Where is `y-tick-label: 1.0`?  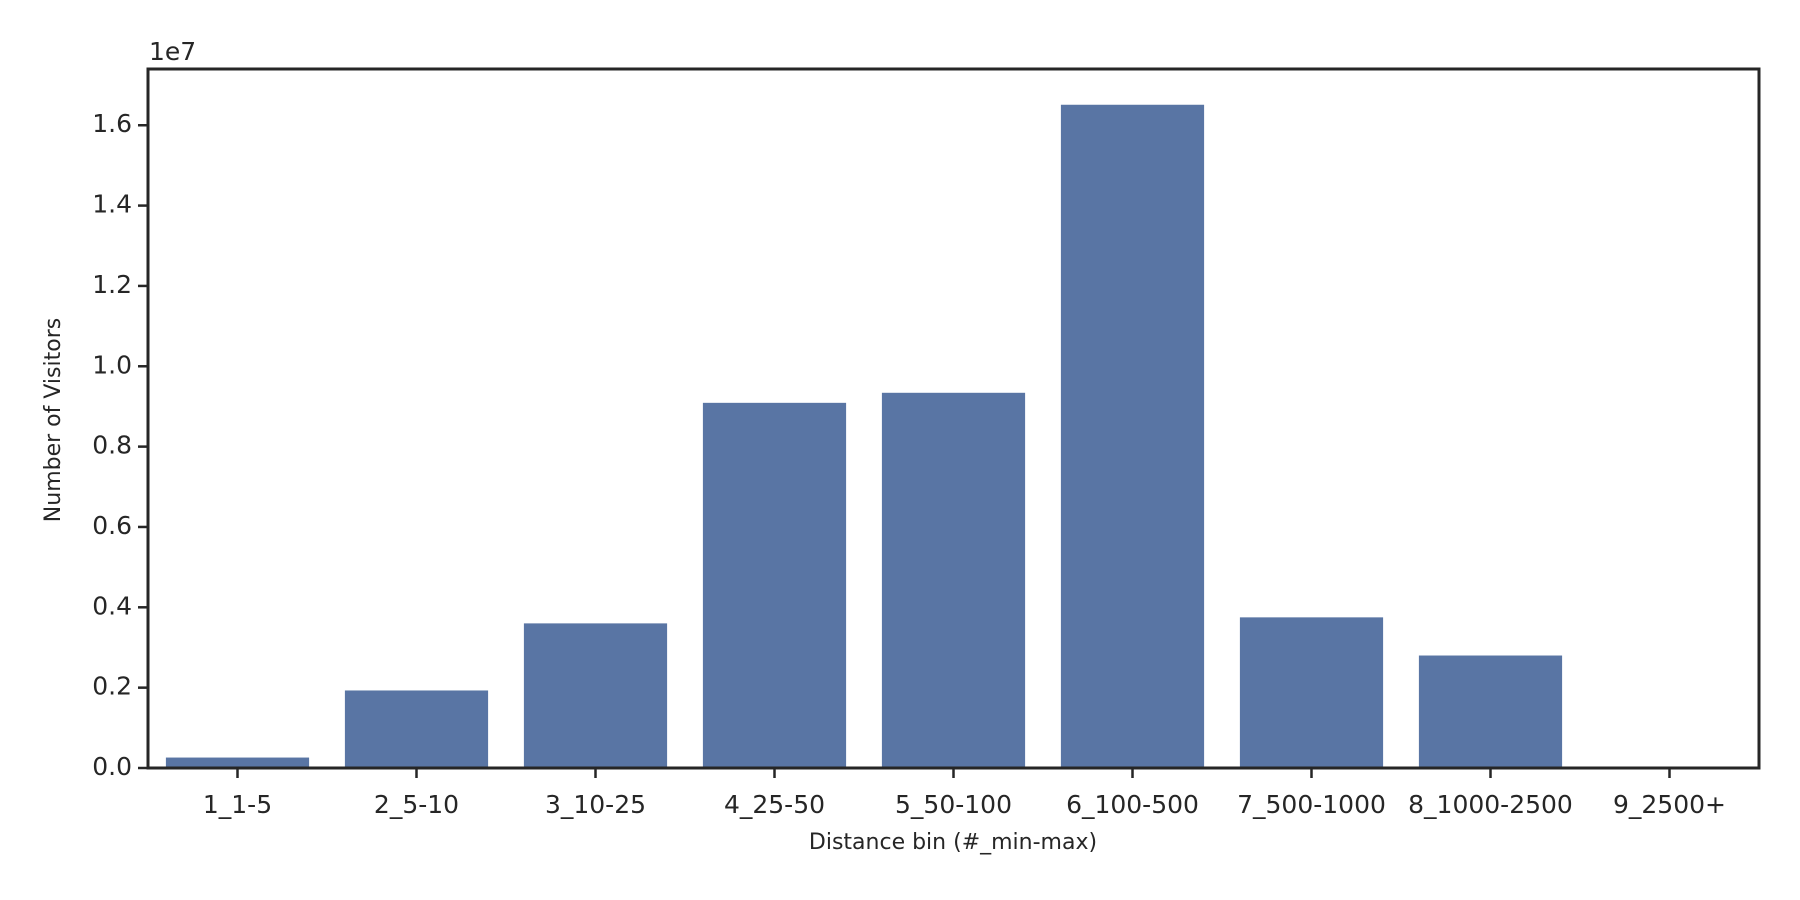 y-tick-label: 1.0 is located at coordinates (112, 364).